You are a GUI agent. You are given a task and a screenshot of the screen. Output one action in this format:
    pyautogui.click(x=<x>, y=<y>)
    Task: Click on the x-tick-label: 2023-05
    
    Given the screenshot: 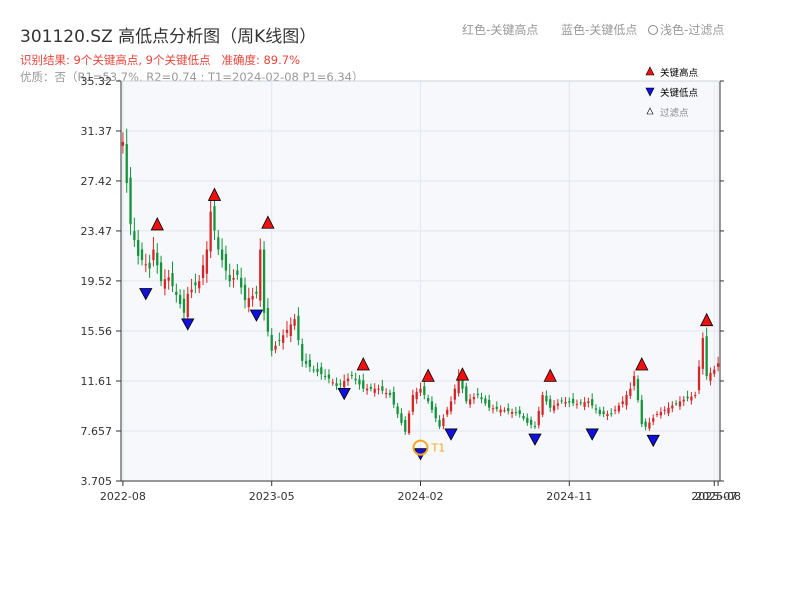 What is the action you would take?
    pyautogui.click(x=272, y=496)
    